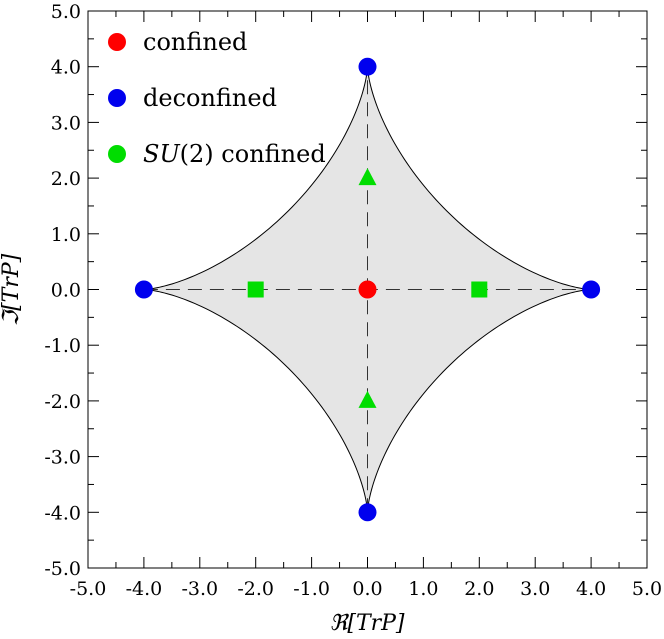 Image resolution: width=664 pixels, height=639 pixels. What do you see at coordinates (66, 123) in the screenshot?
I see `y-tick-label: 3.0` at bounding box center [66, 123].